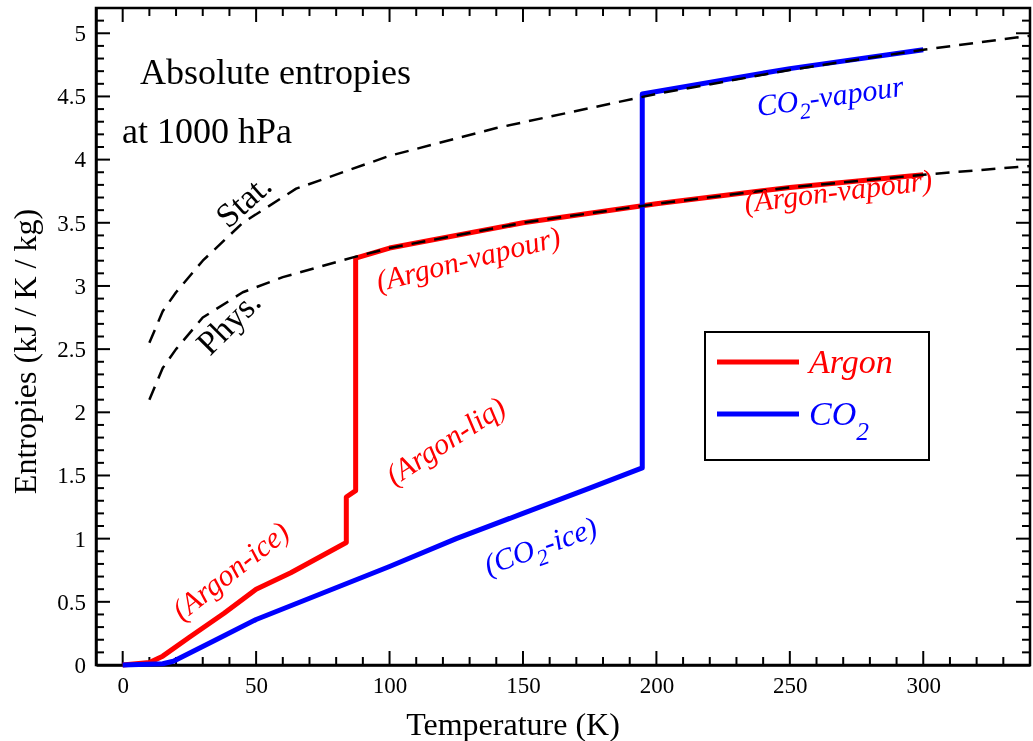 The height and width of the screenshot is (741, 1033). What do you see at coordinates (25, 351) in the screenshot?
I see `y-axis-title: Entropies (kJ / K / kg)` at bounding box center [25, 351].